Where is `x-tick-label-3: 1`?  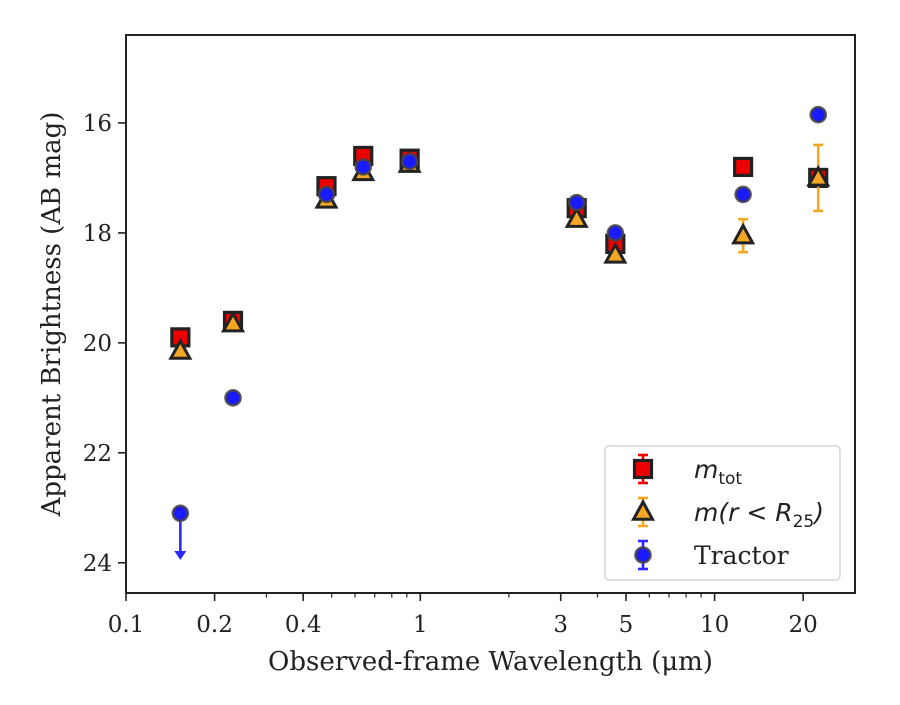
x-tick-label-3: 1 is located at coordinates (420, 625).